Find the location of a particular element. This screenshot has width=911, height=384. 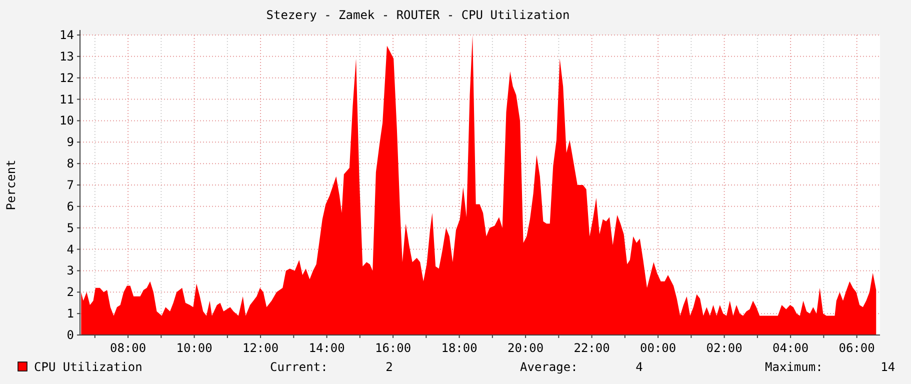

y-tick-label: 11 is located at coordinates (67, 99).